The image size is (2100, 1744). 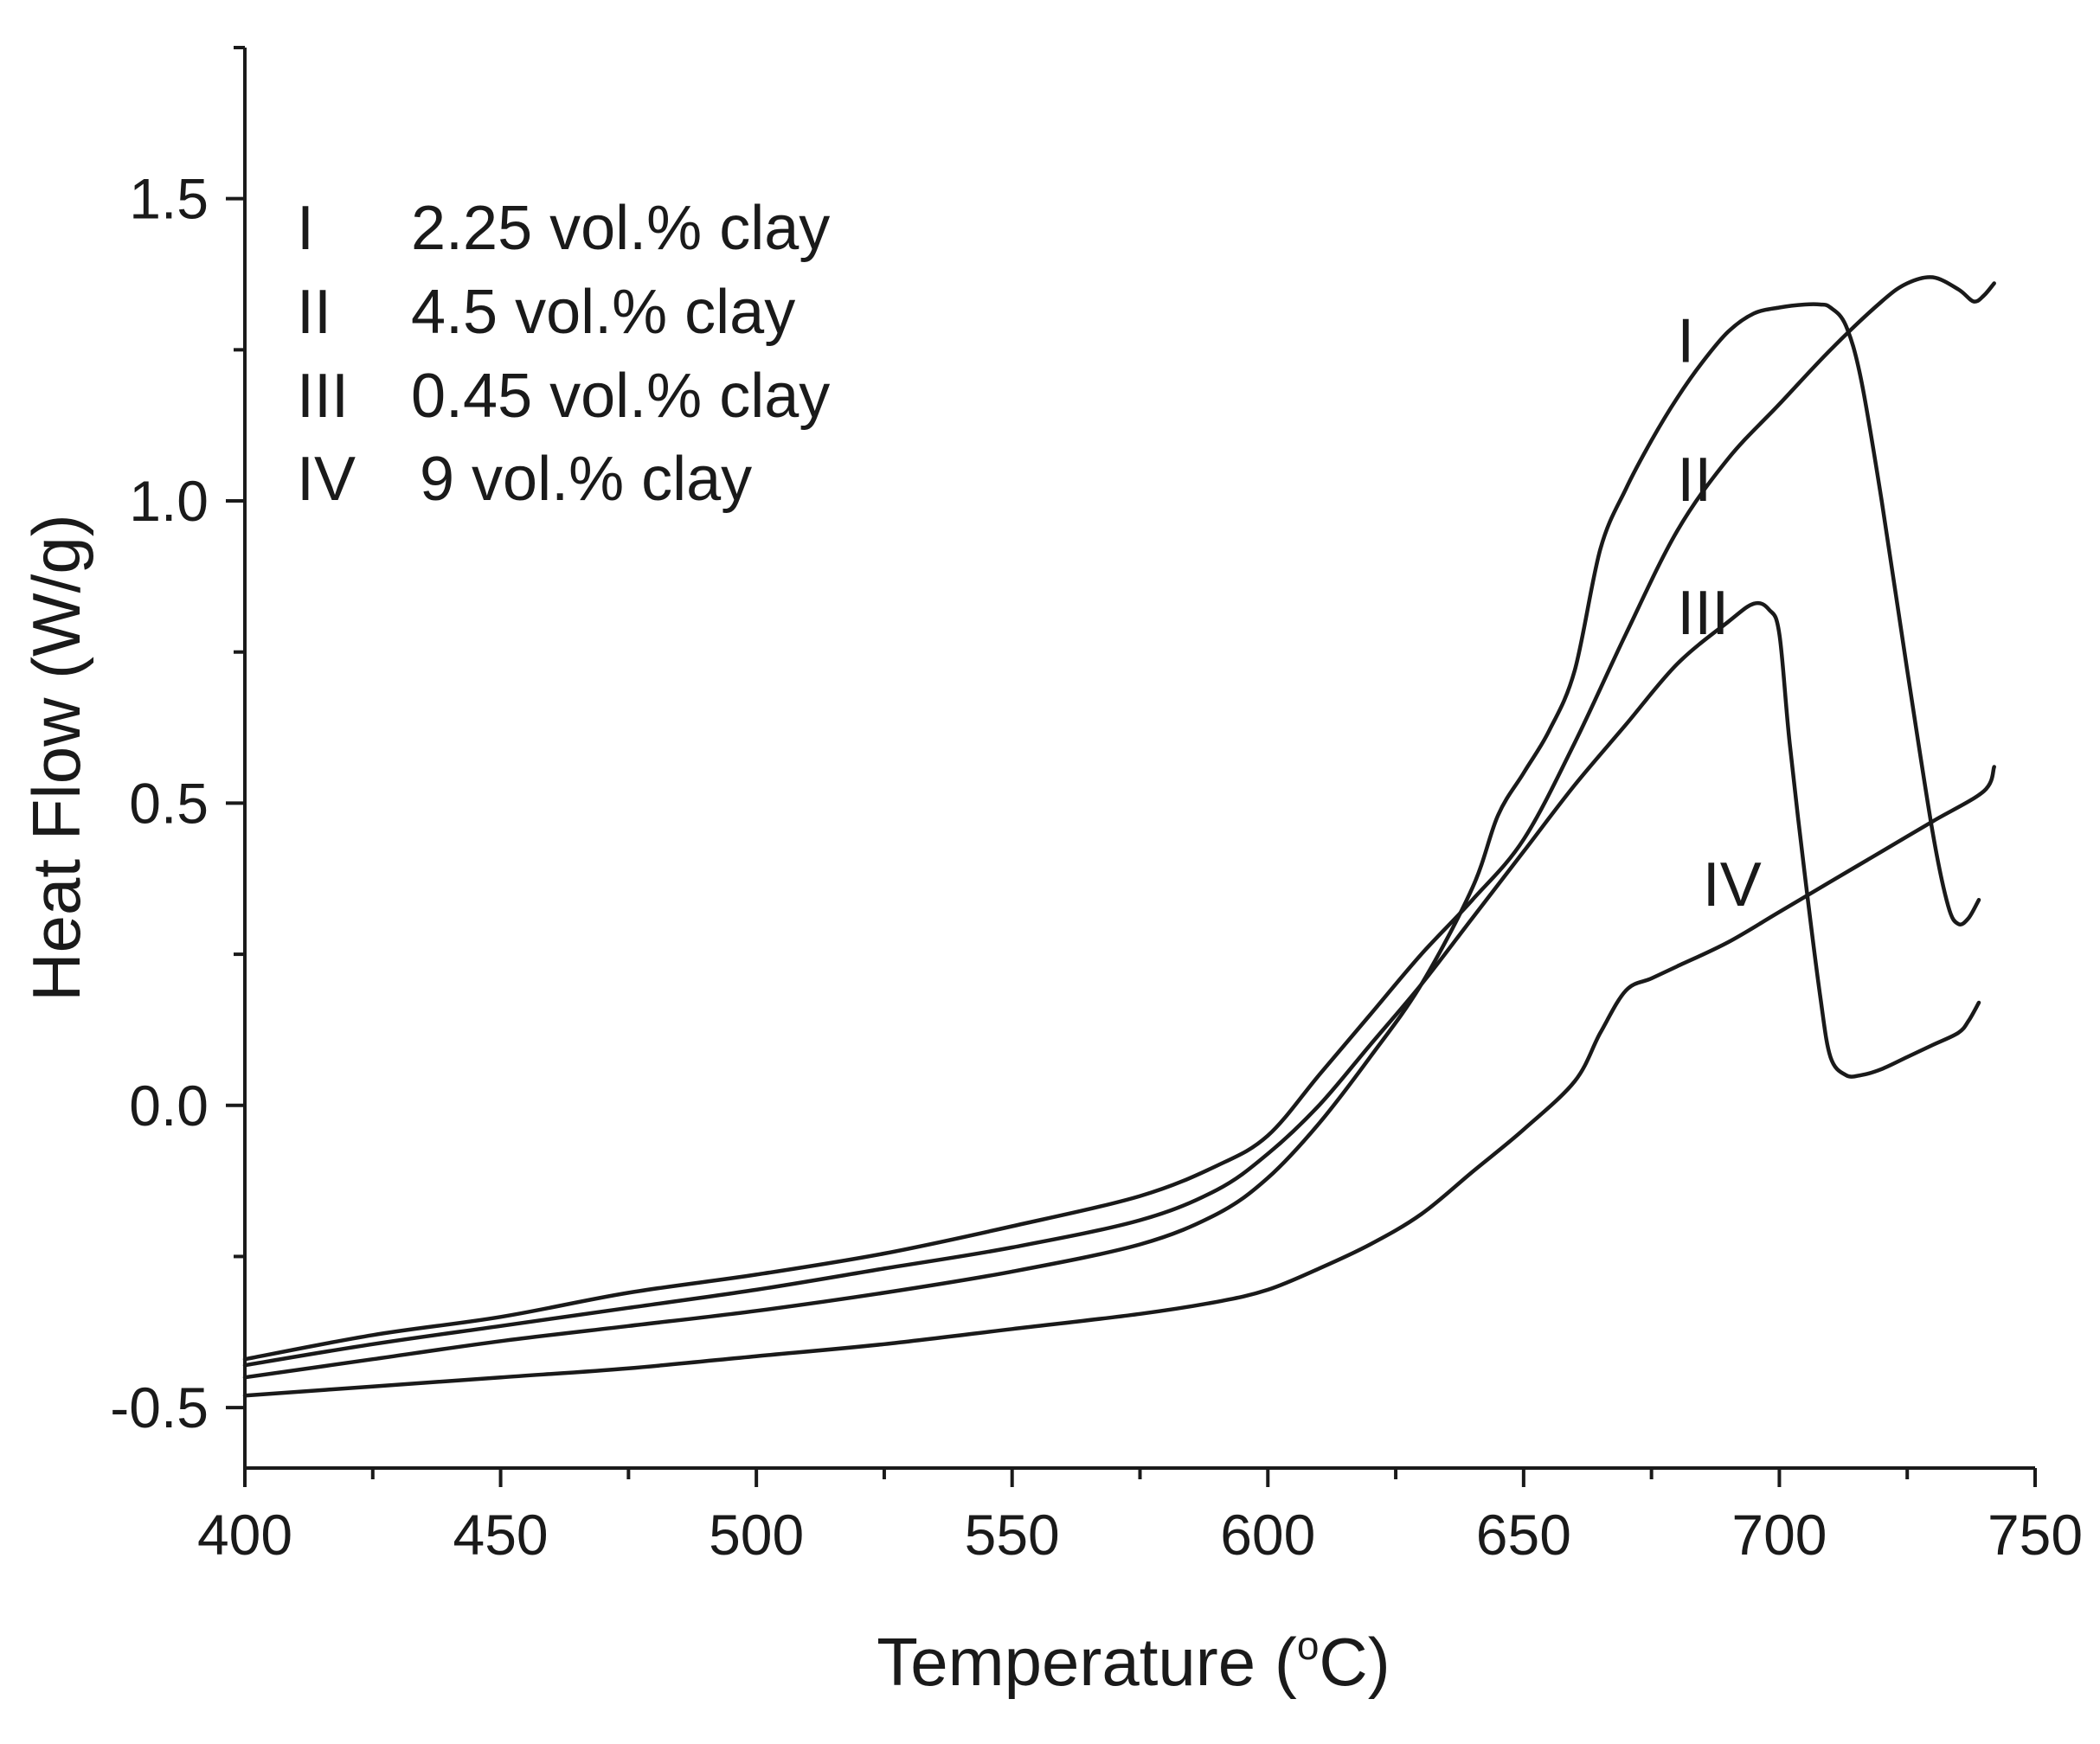 What do you see at coordinates (326, 479) in the screenshot?
I see `legend-id-4: IV` at bounding box center [326, 479].